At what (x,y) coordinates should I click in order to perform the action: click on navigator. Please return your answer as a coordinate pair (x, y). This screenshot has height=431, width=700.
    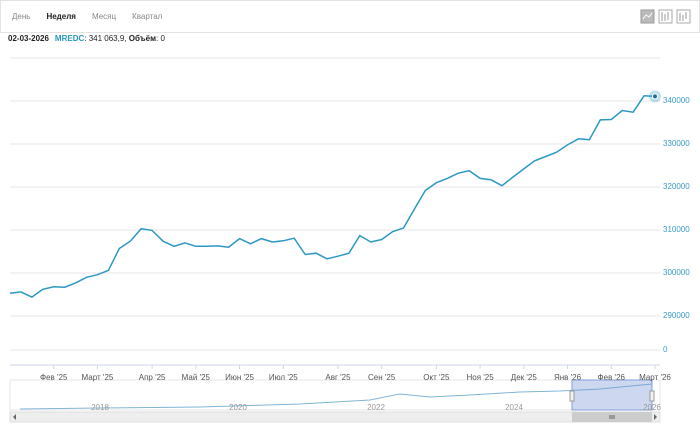
    Looking at the image, I should click on (335, 395).